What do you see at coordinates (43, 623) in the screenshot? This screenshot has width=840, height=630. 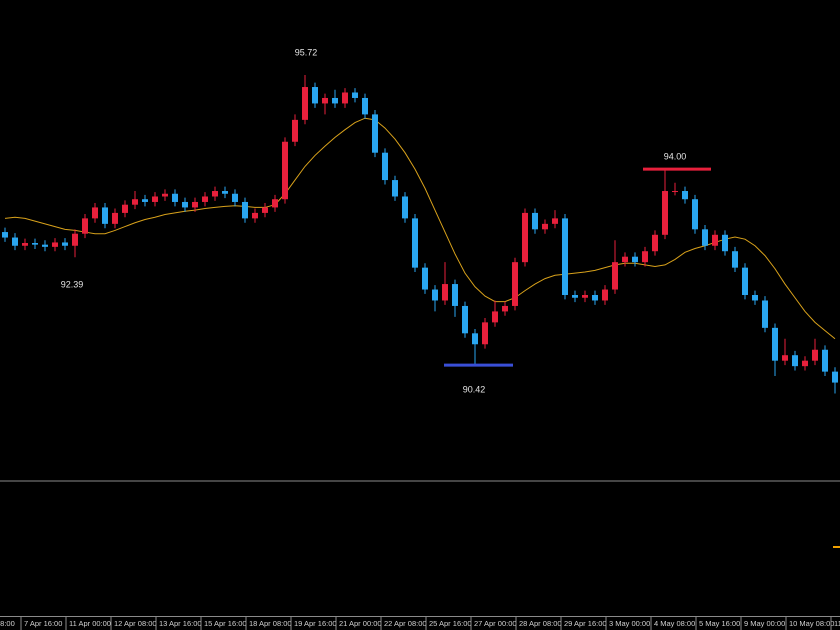 I see `x-tick-label: 7 Apr 16:00` at bounding box center [43, 623].